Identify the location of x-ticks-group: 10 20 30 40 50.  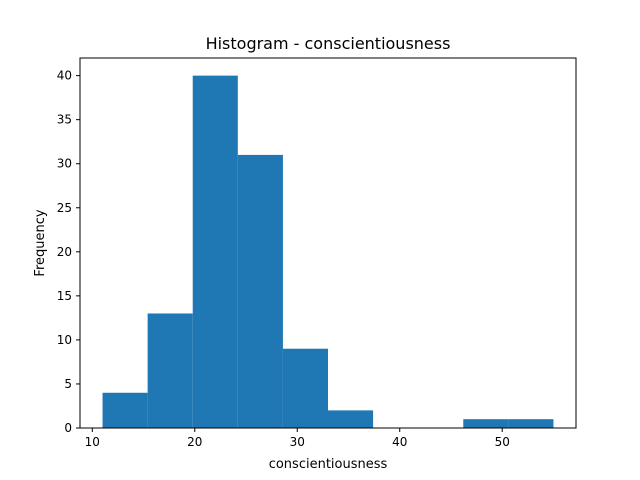
(297, 438).